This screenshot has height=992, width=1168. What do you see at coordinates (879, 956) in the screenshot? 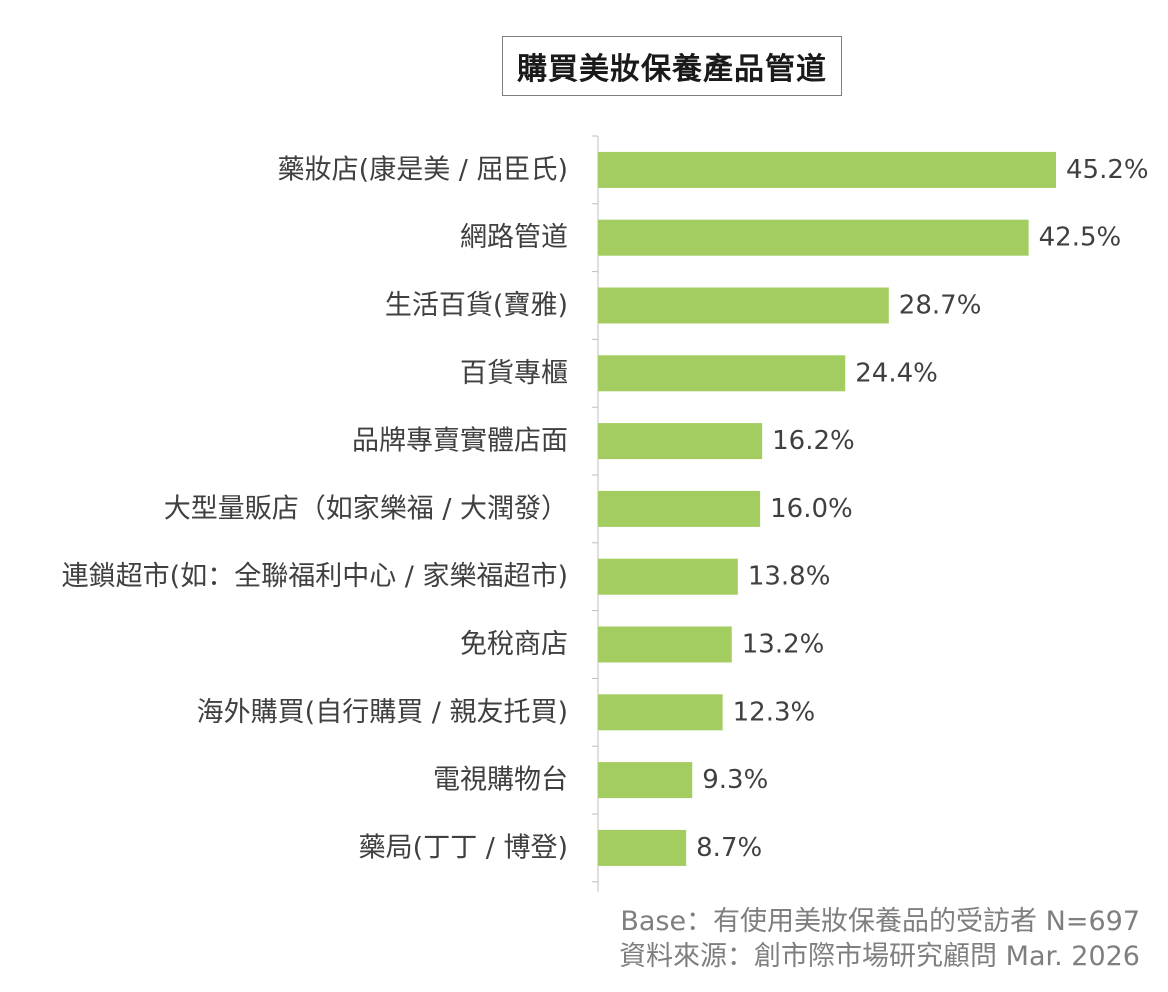
I see `source-note: 資料來源：創市際市場研究顧問 Mar. 2026` at bounding box center [879, 956].